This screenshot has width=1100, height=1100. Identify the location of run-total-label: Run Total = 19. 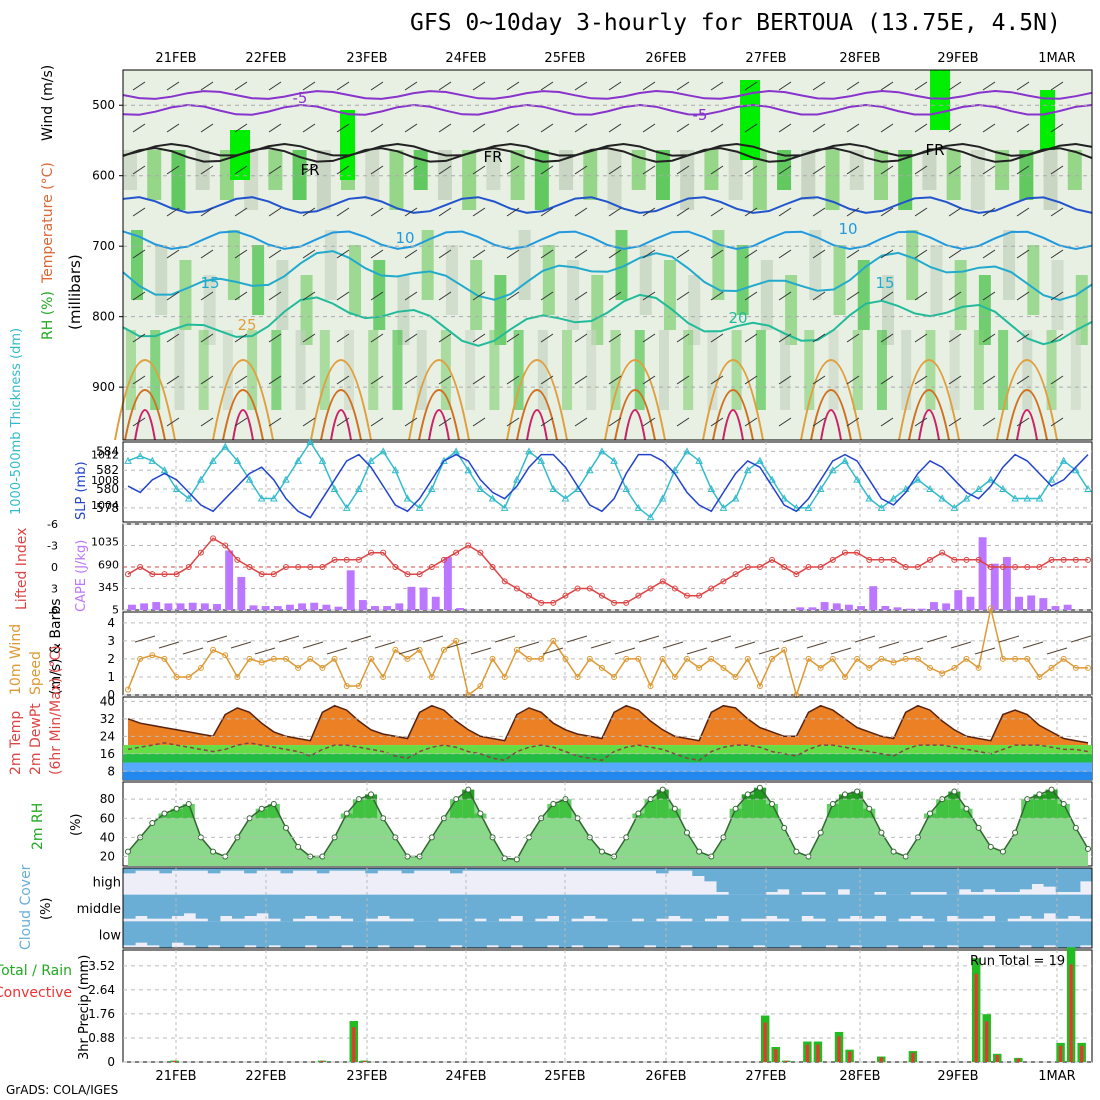
(1017, 961).